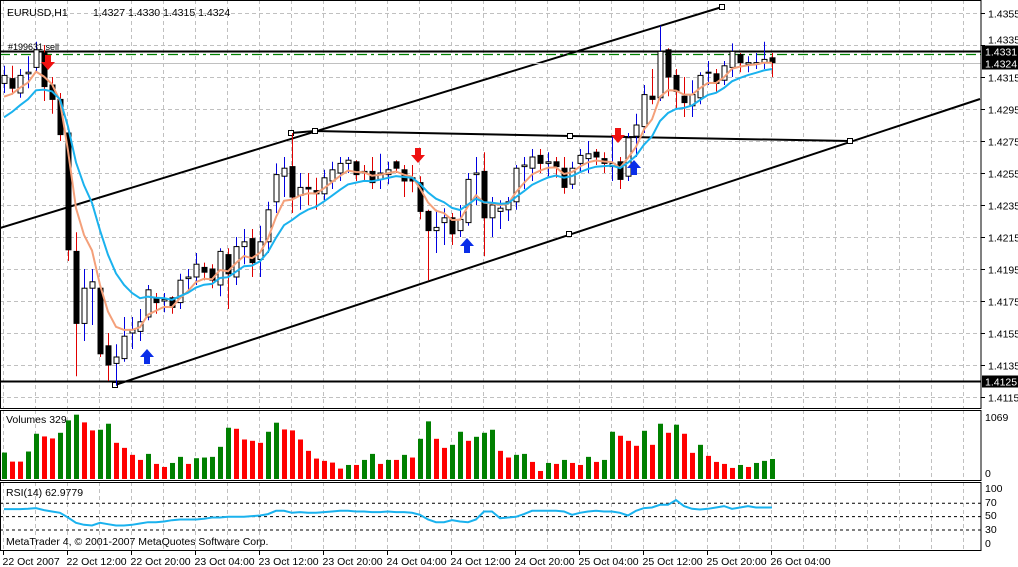 This screenshot has width=1018, height=567. Describe the element at coordinates (1000, 63) in the screenshot. I see `bid-label-box` at that location.